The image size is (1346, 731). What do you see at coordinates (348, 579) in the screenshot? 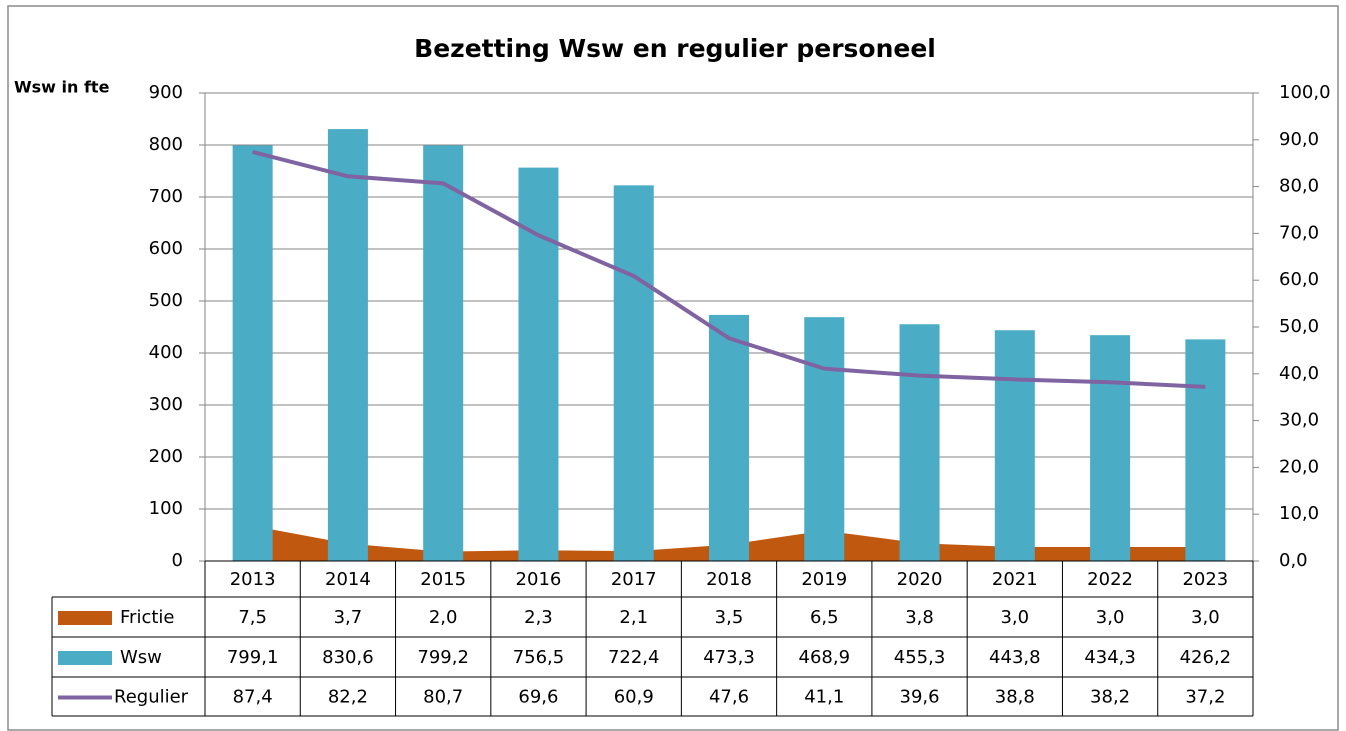
I see `x-tick-label: 2014` at bounding box center [348, 579].